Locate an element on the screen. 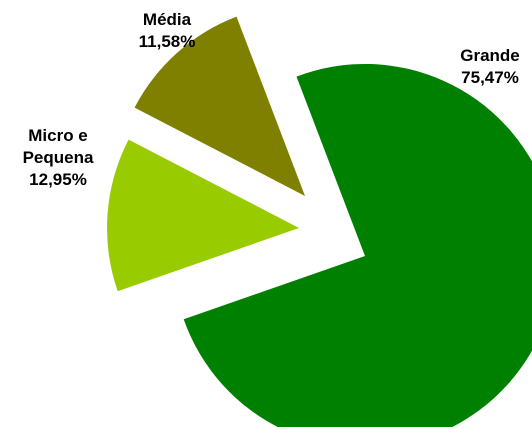  slice-label-2: Média 11,58% is located at coordinates (167, 30).